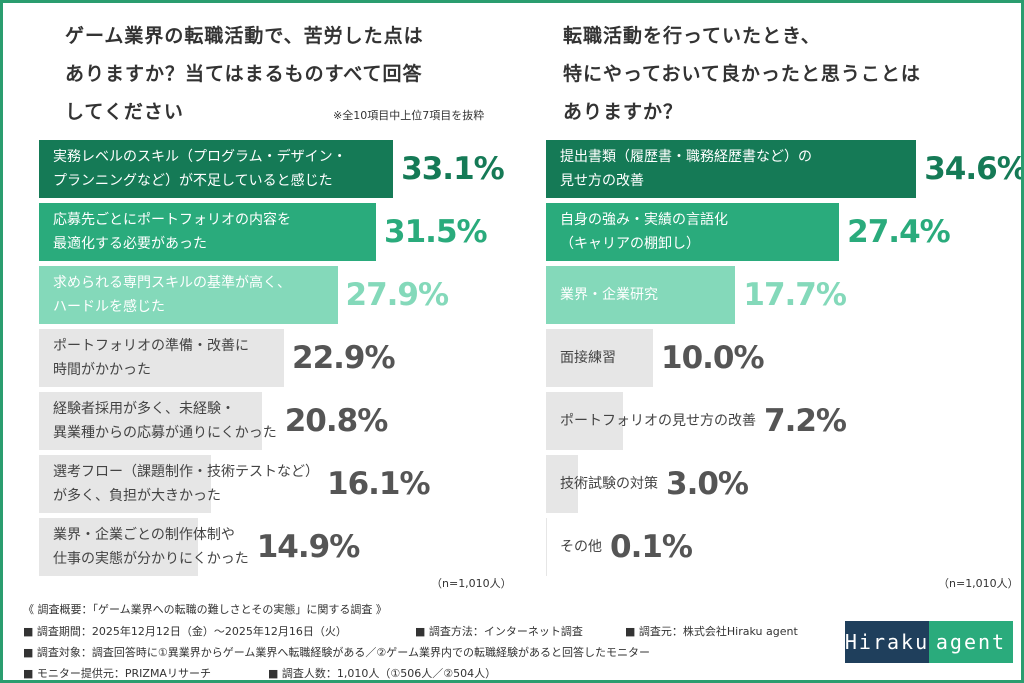 This screenshot has height=683, width=1024. What do you see at coordinates (205, 609) in the screenshot?
I see `survey-heading: 《 調査概要：「ゲーム業界への転職の難しさとその実態」に関する調査 》` at bounding box center [205, 609].